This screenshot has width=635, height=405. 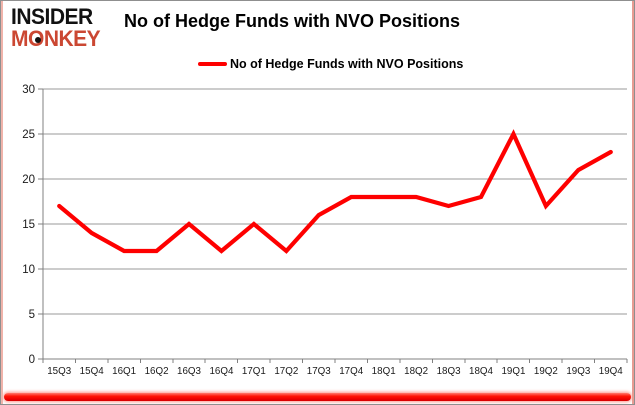 What do you see at coordinates (28, 135) in the screenshot?
I see `y-tick-label: 25` at bounding box center [28, 135].